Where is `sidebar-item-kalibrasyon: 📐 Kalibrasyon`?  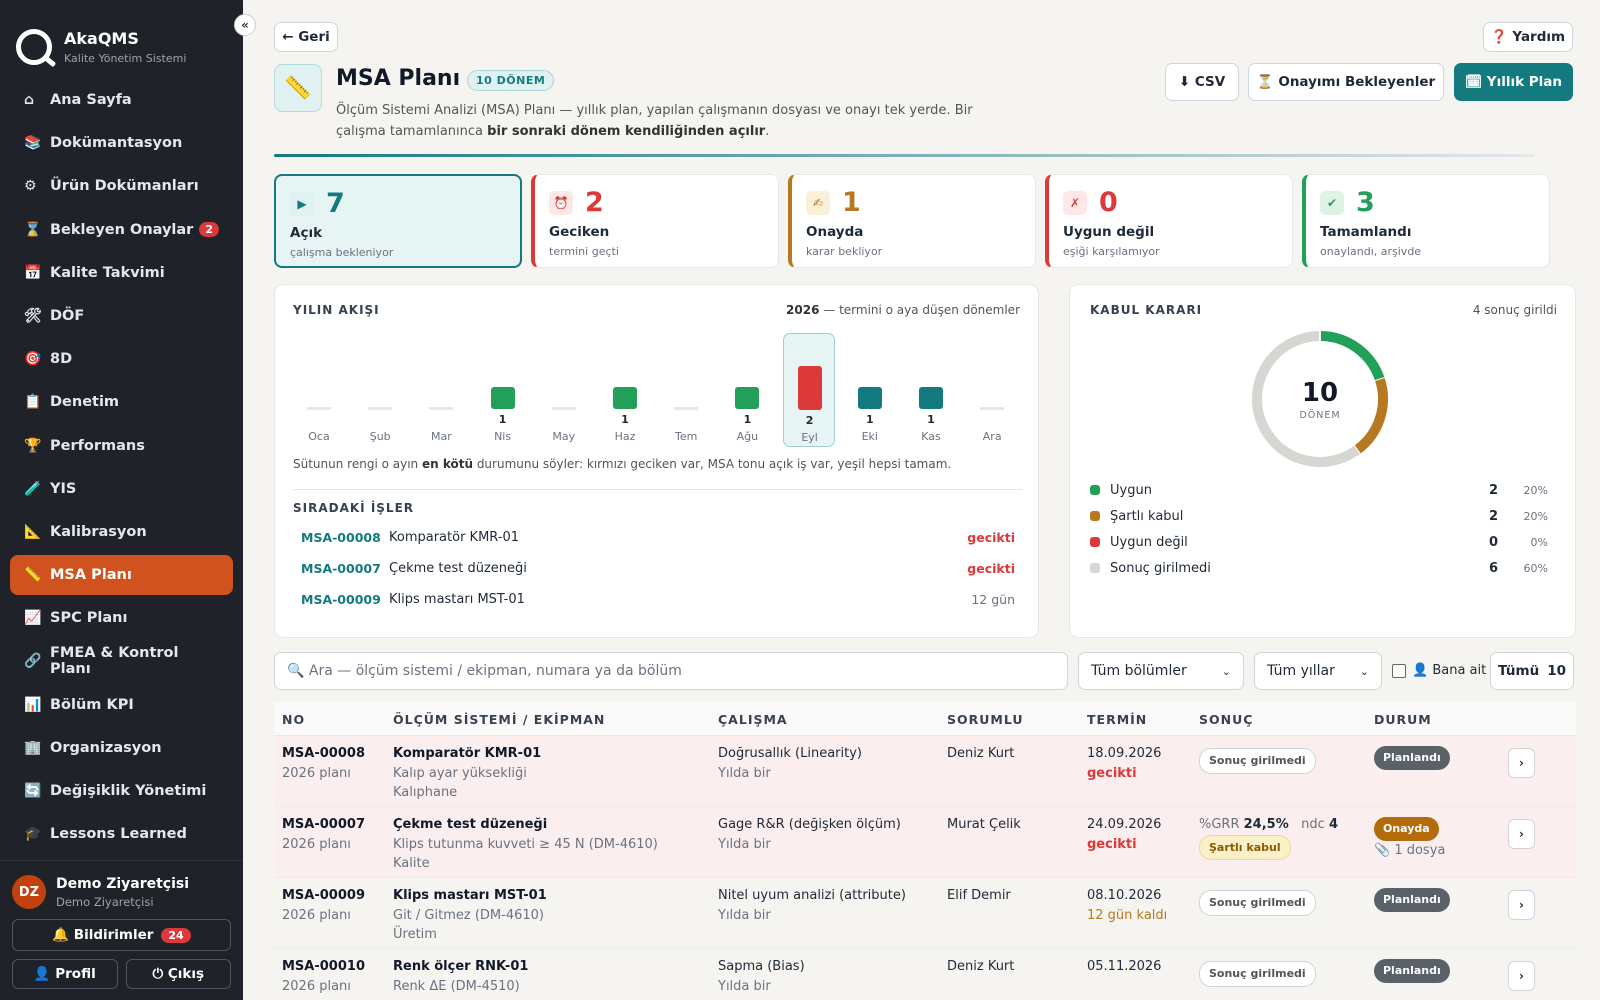 sidebar-item-kalibrasyon: 📐 Kalibrasyon is located at coordinates (121, 532).